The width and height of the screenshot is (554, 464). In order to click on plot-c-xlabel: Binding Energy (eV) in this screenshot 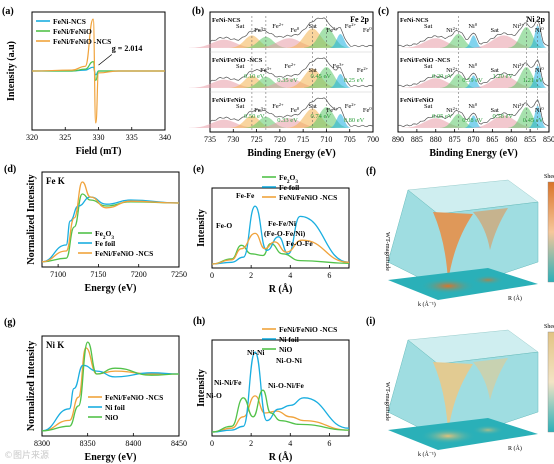, I will do `click(473, 153)`.